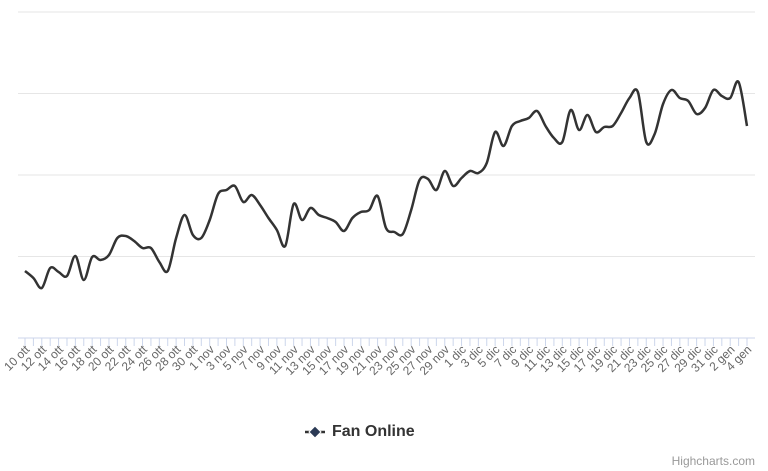 Image resolution: width=768 pixels, height=471 pixels. I want to click on credits: Highcharts.com, so click(713, 461).